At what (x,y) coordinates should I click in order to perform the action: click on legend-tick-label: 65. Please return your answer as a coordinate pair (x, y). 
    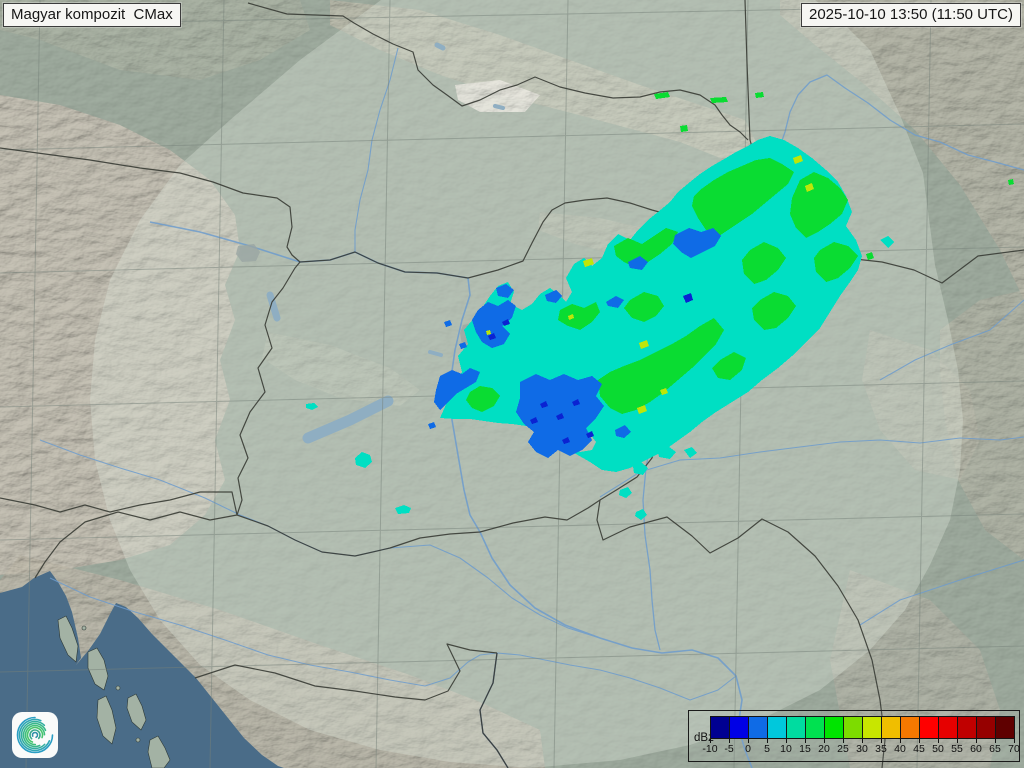
    Looking at the image, I should click on (995, 749).